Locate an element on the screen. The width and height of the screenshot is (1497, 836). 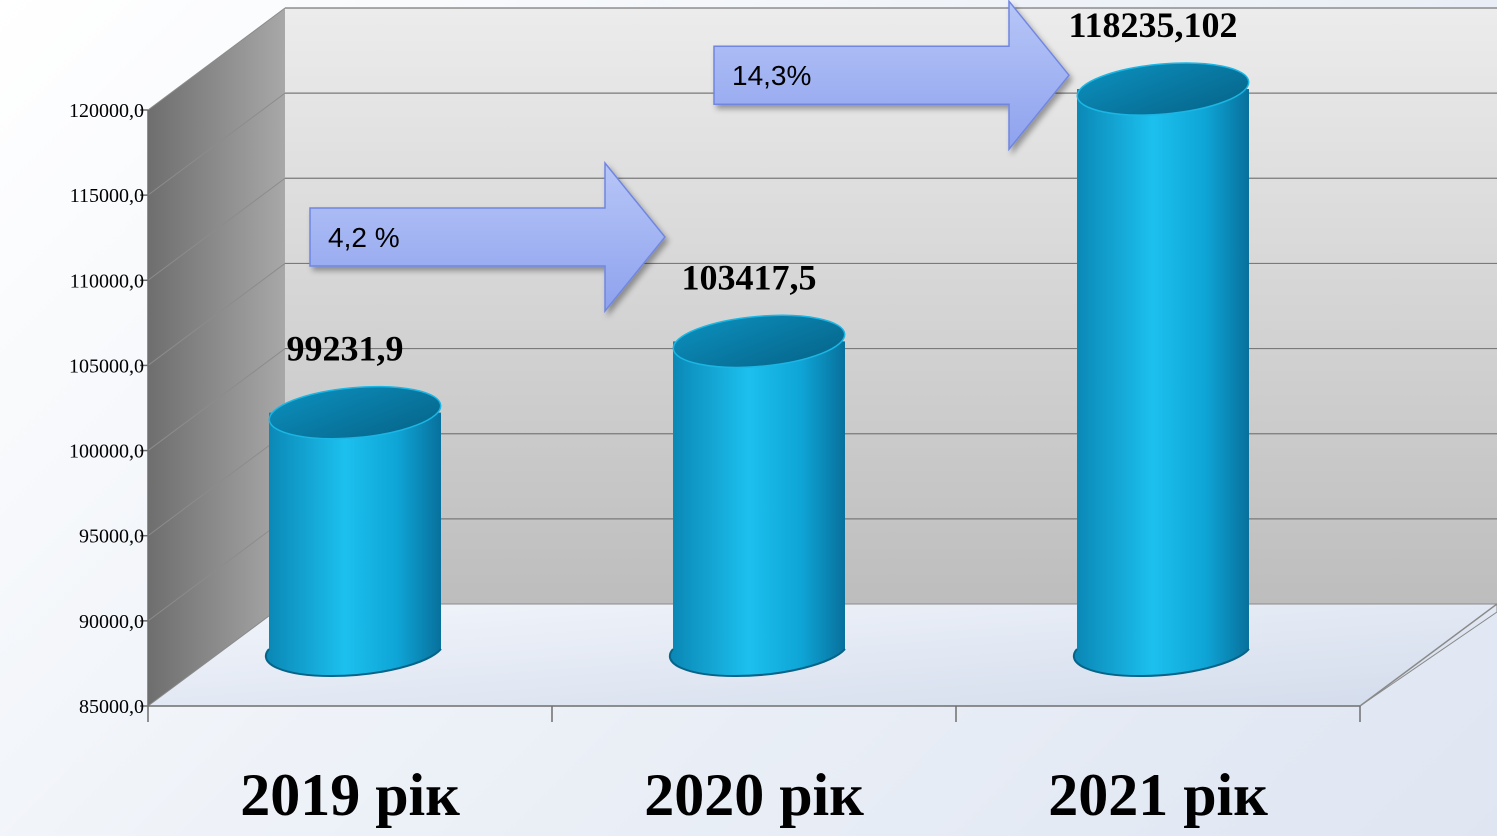
y-tick-label: 85000,0 is located at coordinates (111, 707).